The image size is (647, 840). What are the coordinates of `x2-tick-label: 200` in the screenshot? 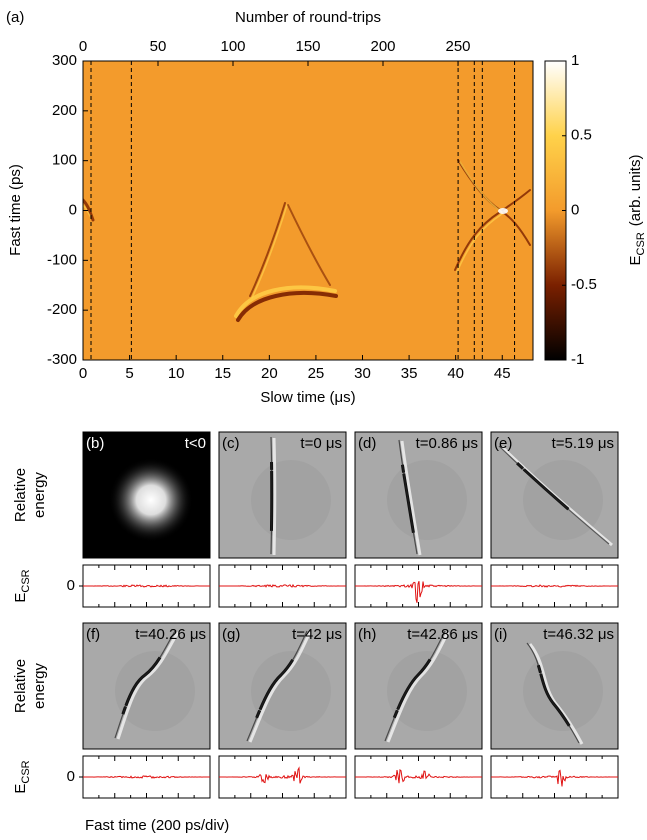 It's located at (382, 46).